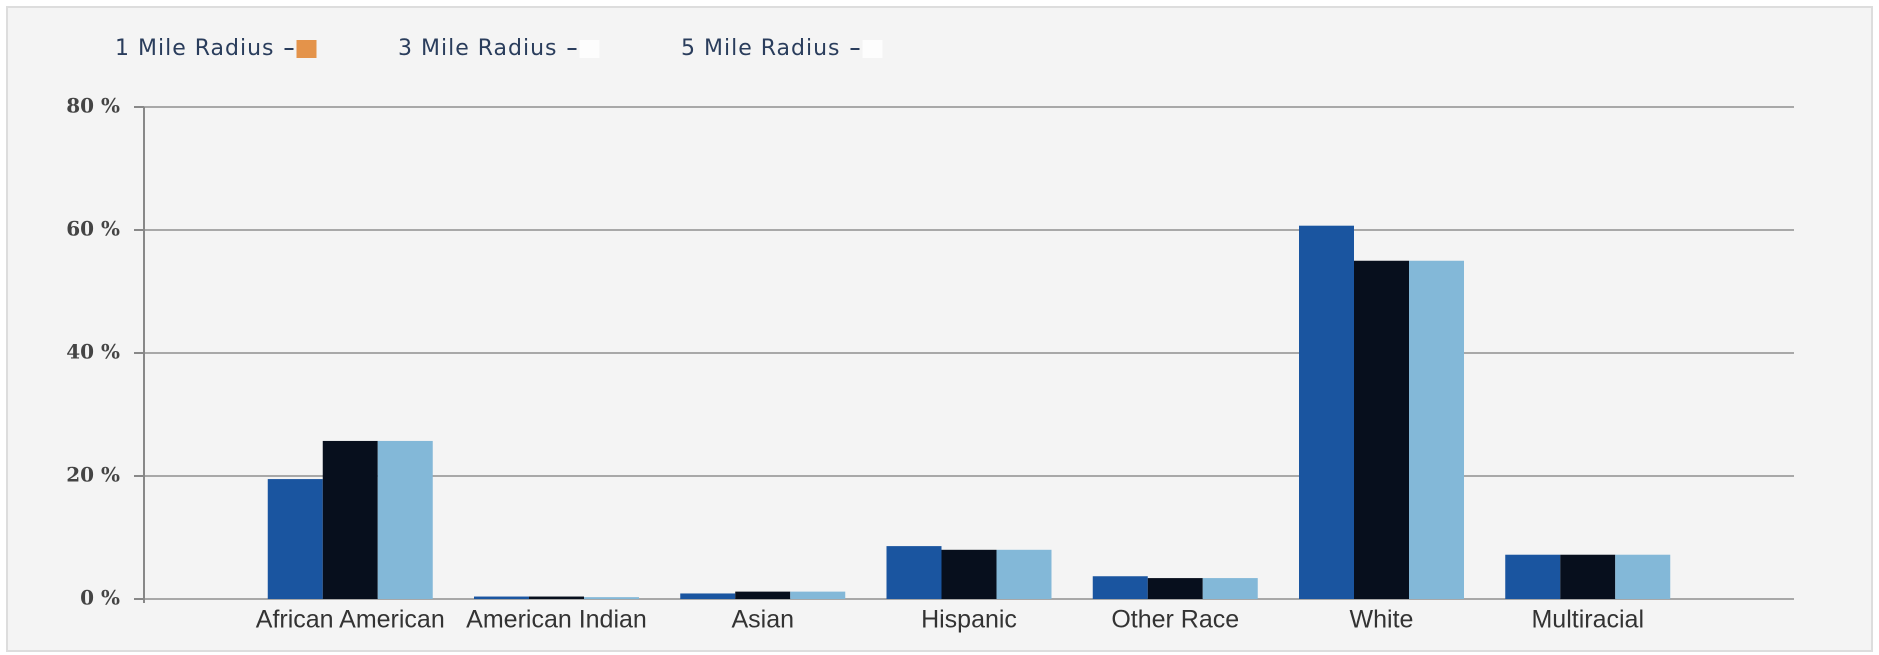  Describe the element at coordinates (556, 620) in the screenshot. I see `x-tick-label: American Indian` at that location.